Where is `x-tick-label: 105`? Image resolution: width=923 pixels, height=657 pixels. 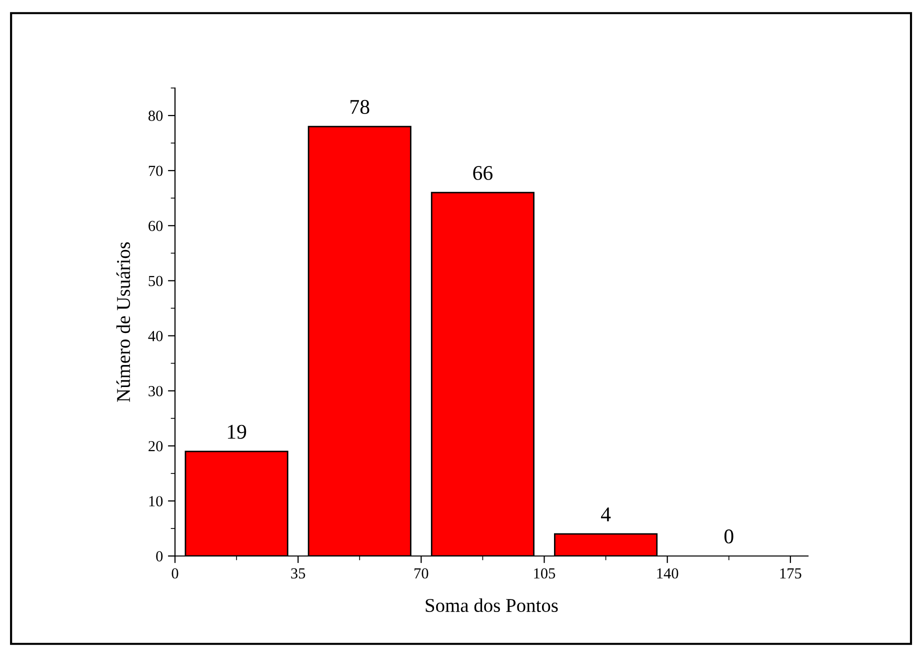
x-tick-label: 105 is located at coordinates (545, 573).